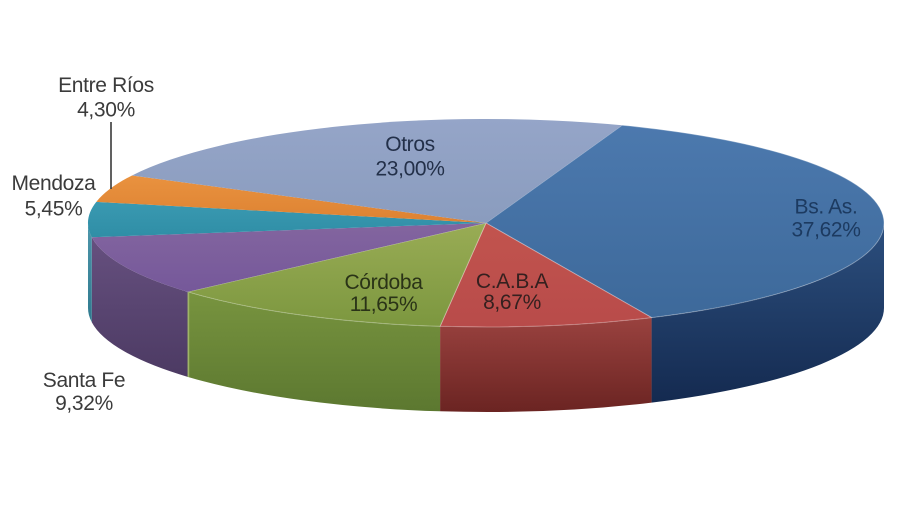  What do you see at coordinates (106, 110) in the screenshot?
I see `svg-text: 4,30%` at bounding box center [106, 110].